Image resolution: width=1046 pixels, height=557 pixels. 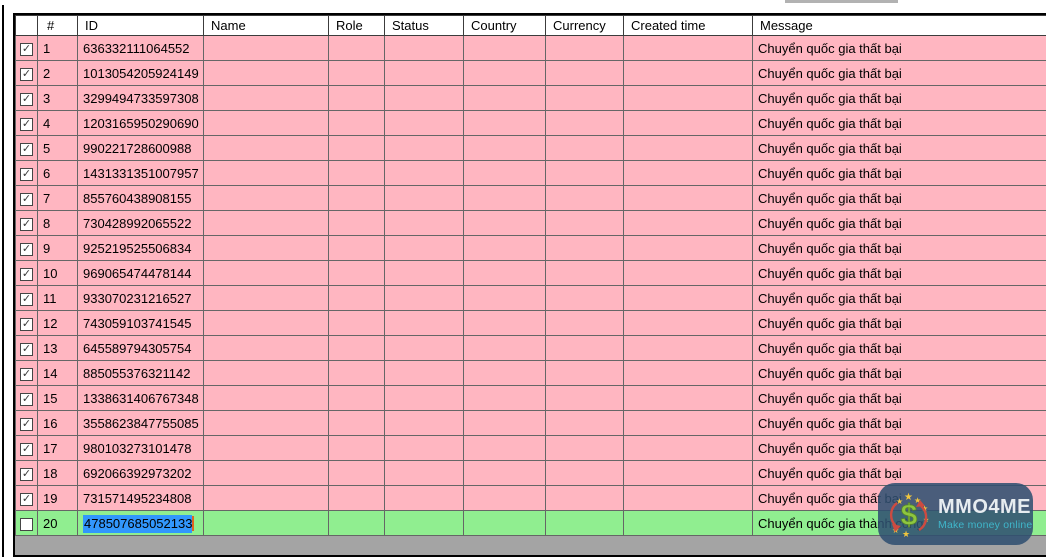 I want to click on cell-index: 11, so click(x=57, y=298).